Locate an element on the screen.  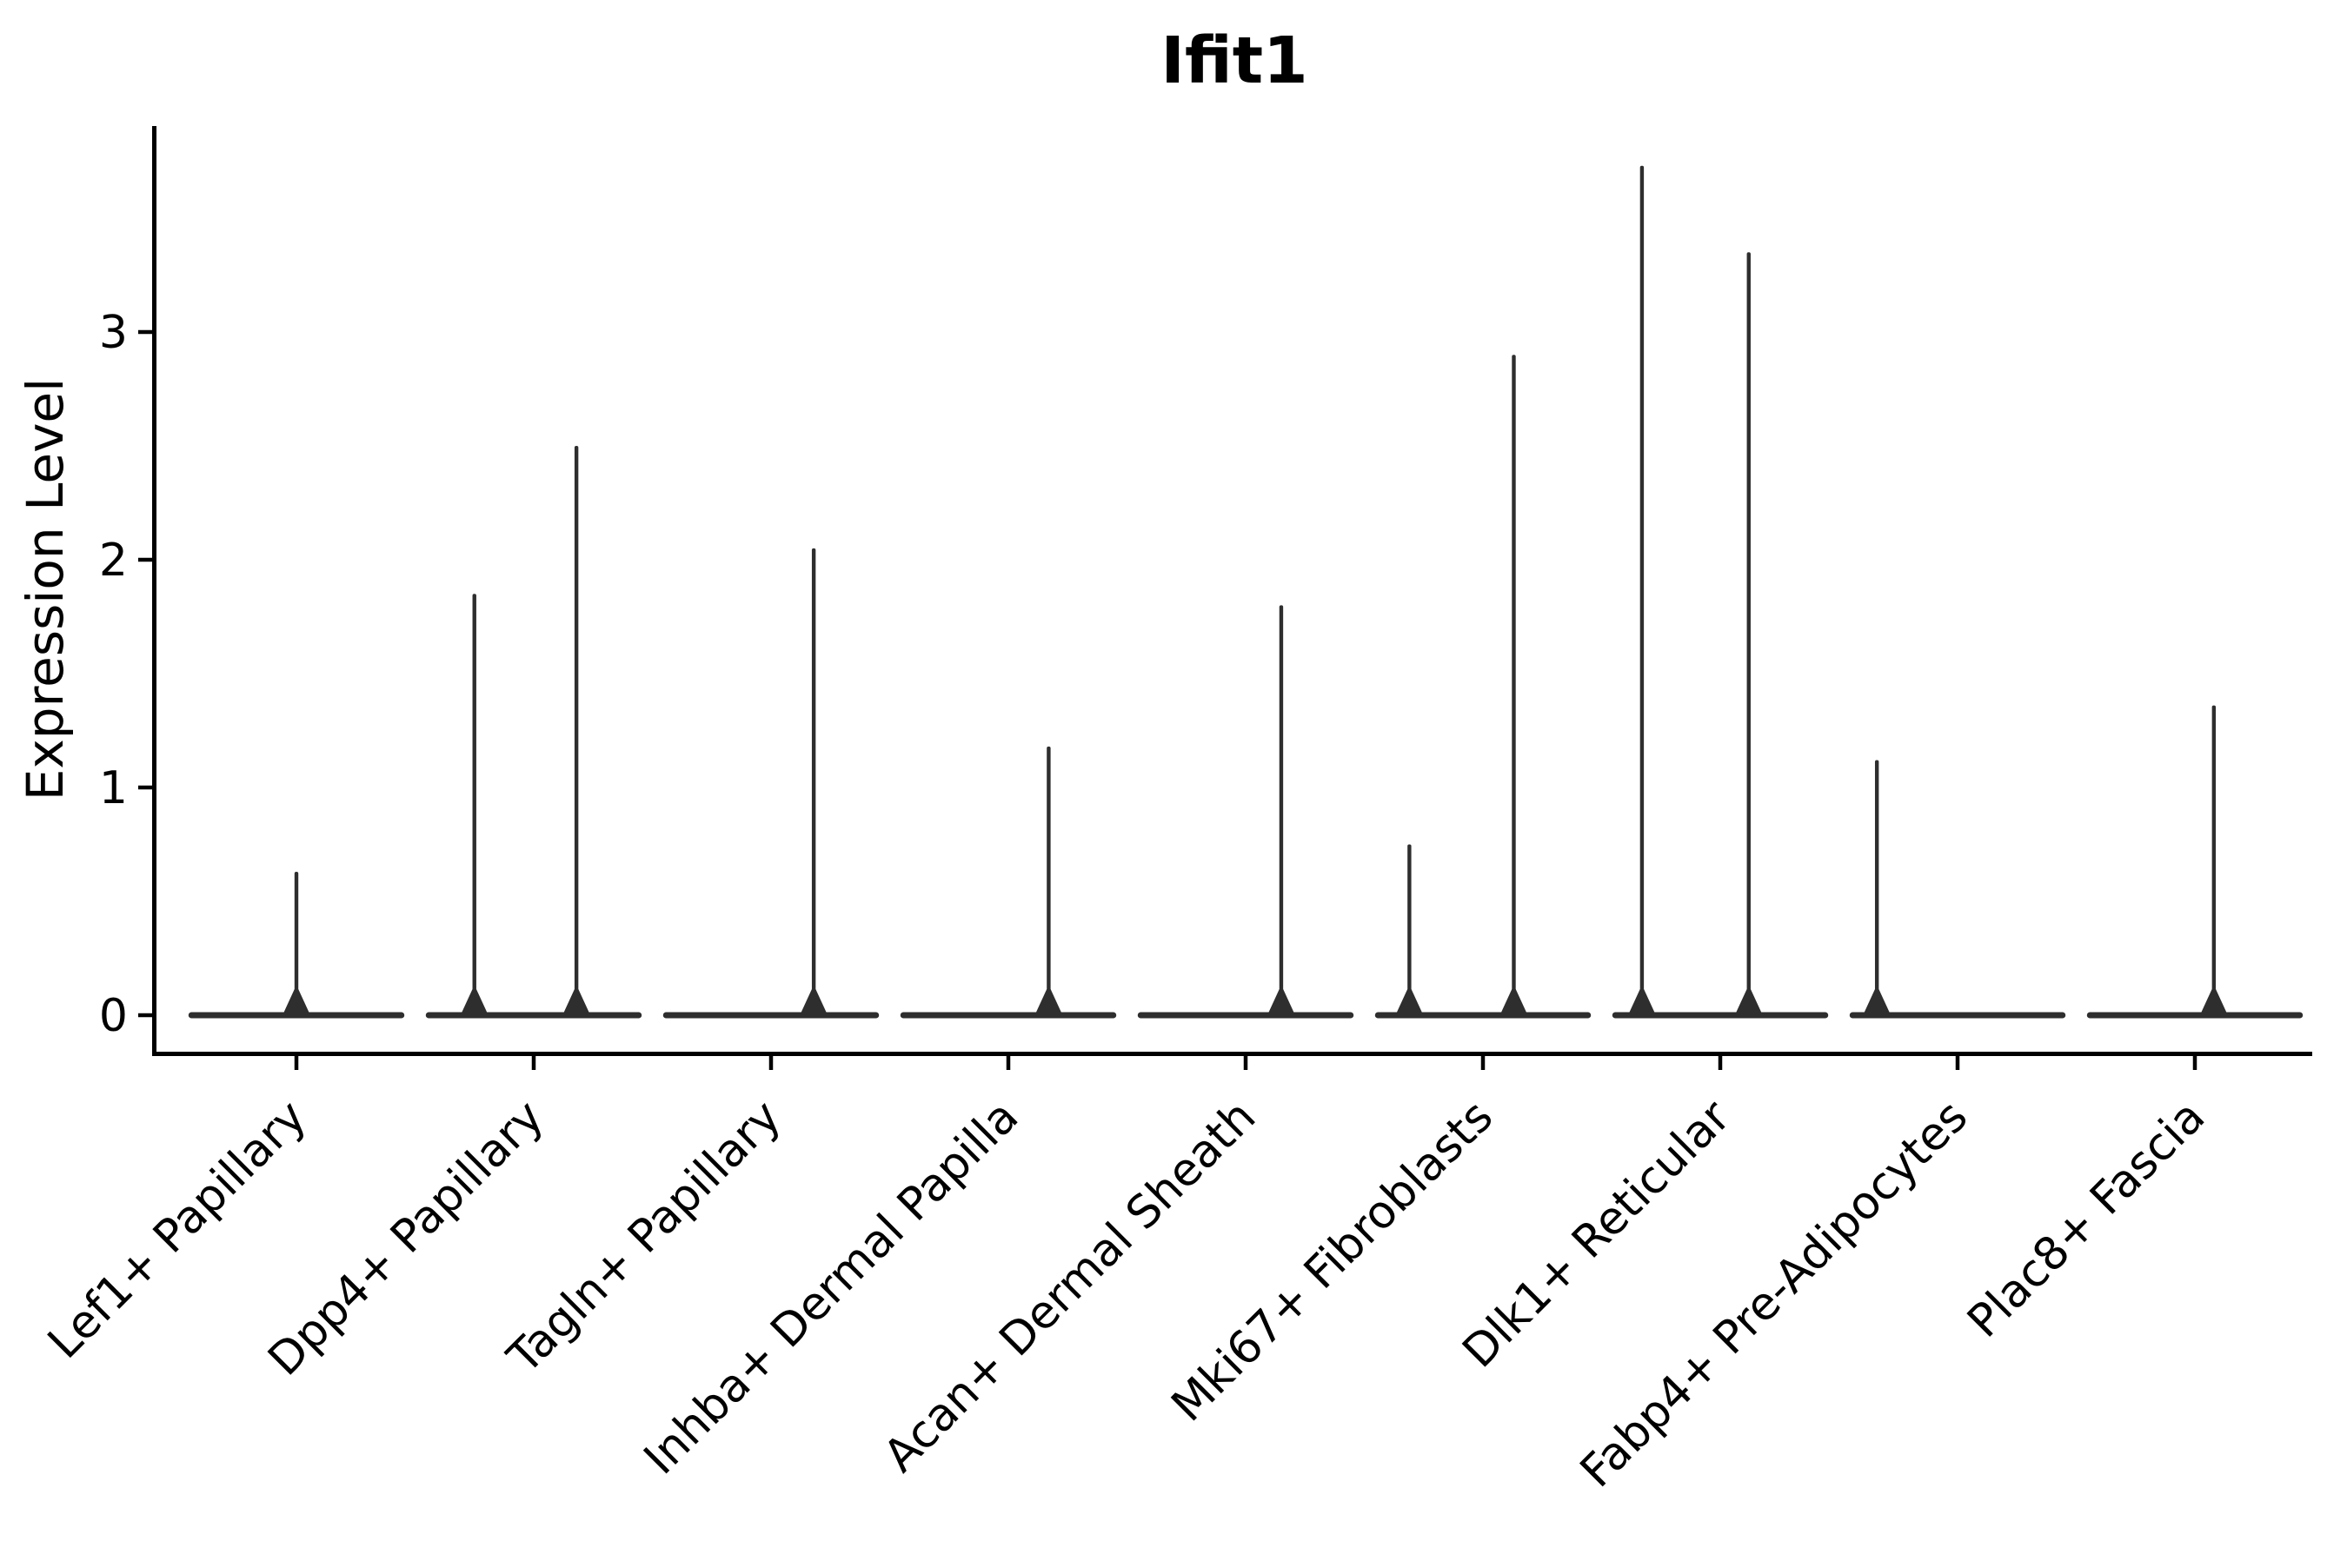
y-tick-label: 0 is located at coordinates (114, 1016).